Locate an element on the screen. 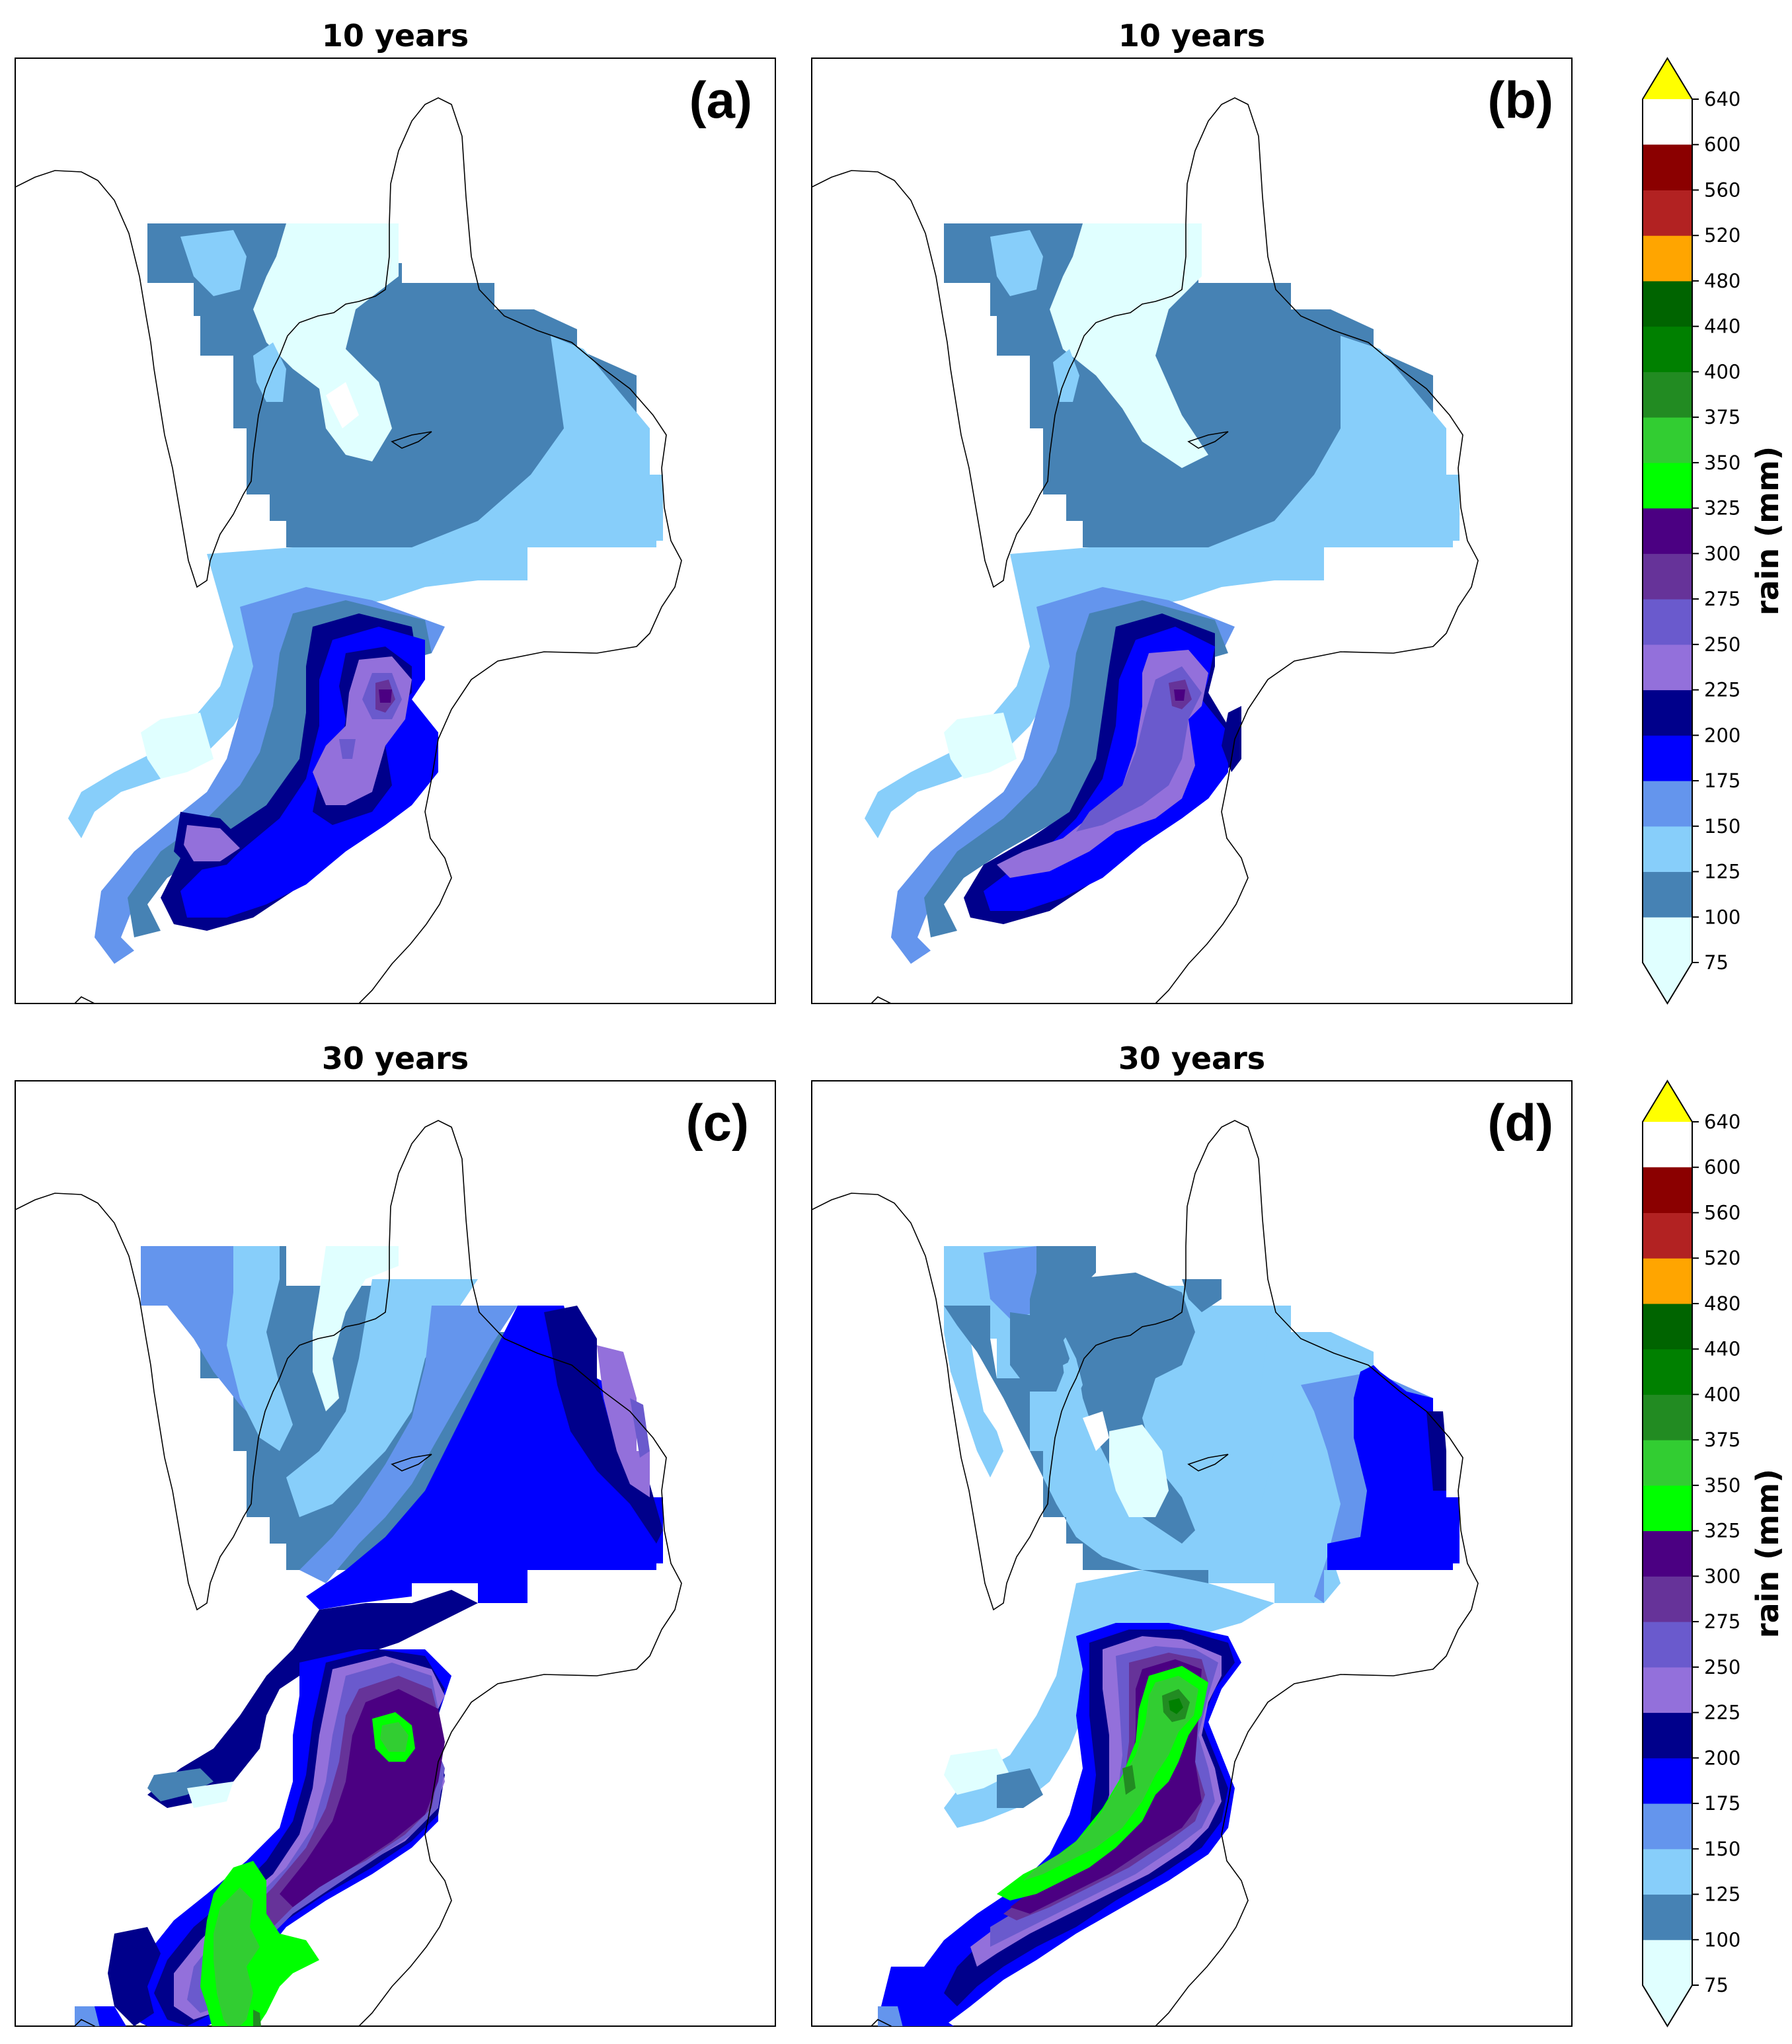  panel-c-letter: (c) is located at coordinates (717, 1122).